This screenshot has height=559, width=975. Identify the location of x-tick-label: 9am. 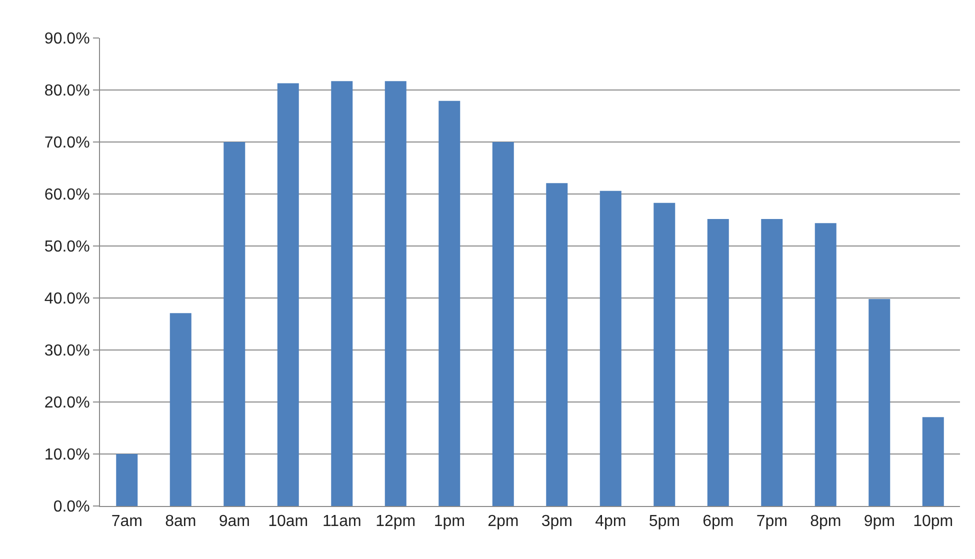
(234, 521).